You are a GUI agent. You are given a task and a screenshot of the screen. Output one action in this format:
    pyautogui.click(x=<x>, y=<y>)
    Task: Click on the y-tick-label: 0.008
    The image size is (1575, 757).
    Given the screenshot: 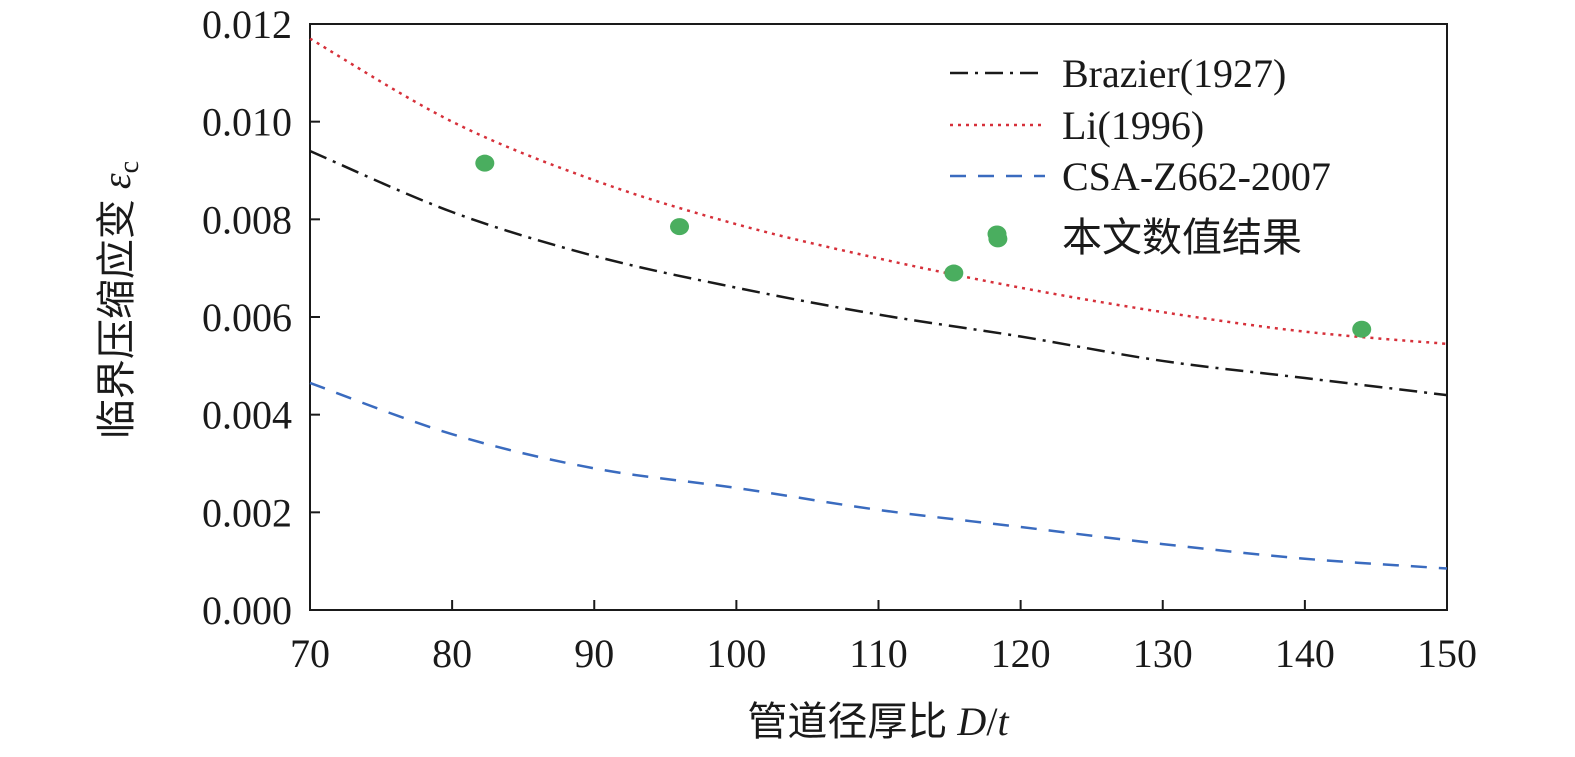 What is the action you would take?
    pyautogui.click(x=247, y=219)
    